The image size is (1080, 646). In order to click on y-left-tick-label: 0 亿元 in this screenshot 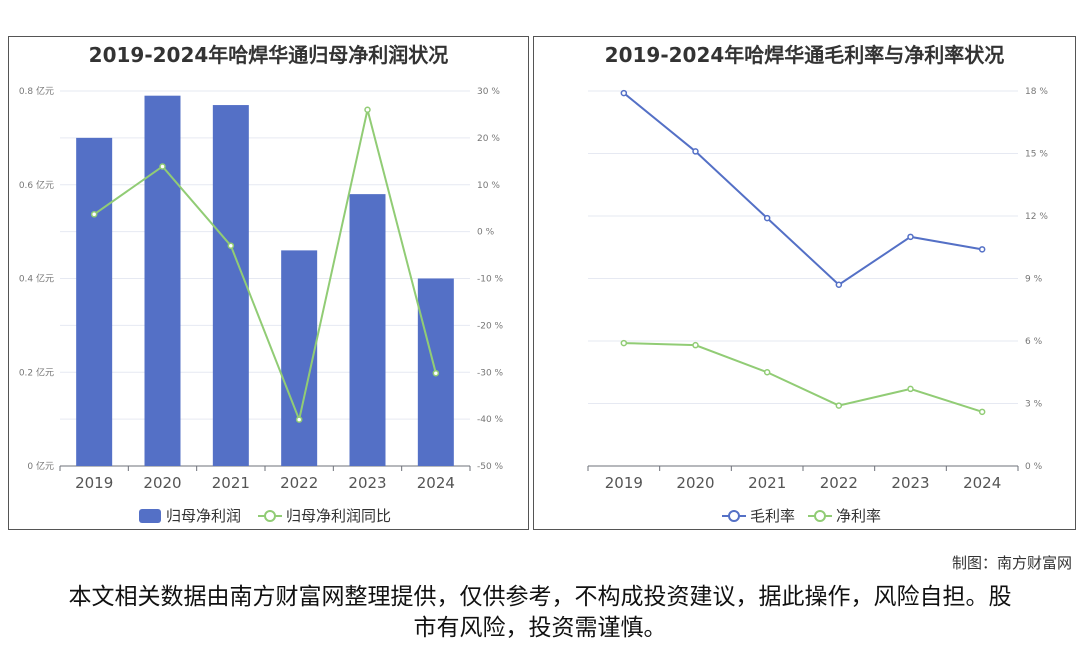, I will do `click(40, 466)`.